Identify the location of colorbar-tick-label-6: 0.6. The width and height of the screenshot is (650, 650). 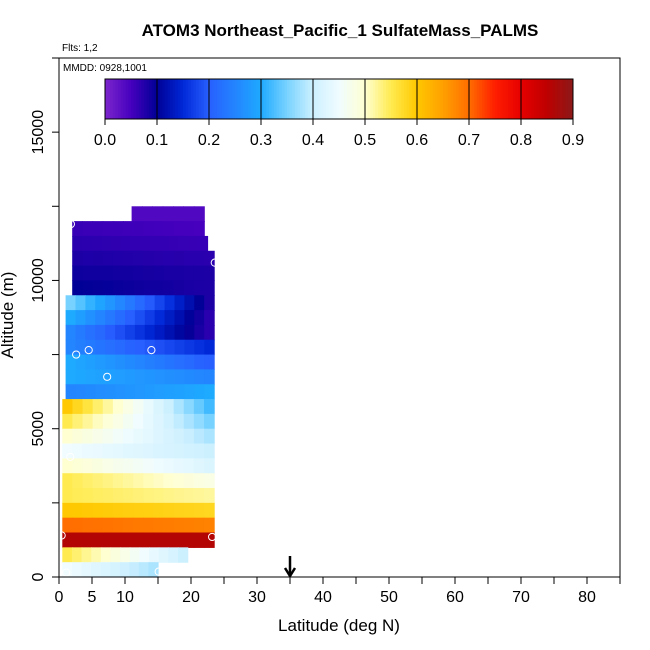
(417, 140).